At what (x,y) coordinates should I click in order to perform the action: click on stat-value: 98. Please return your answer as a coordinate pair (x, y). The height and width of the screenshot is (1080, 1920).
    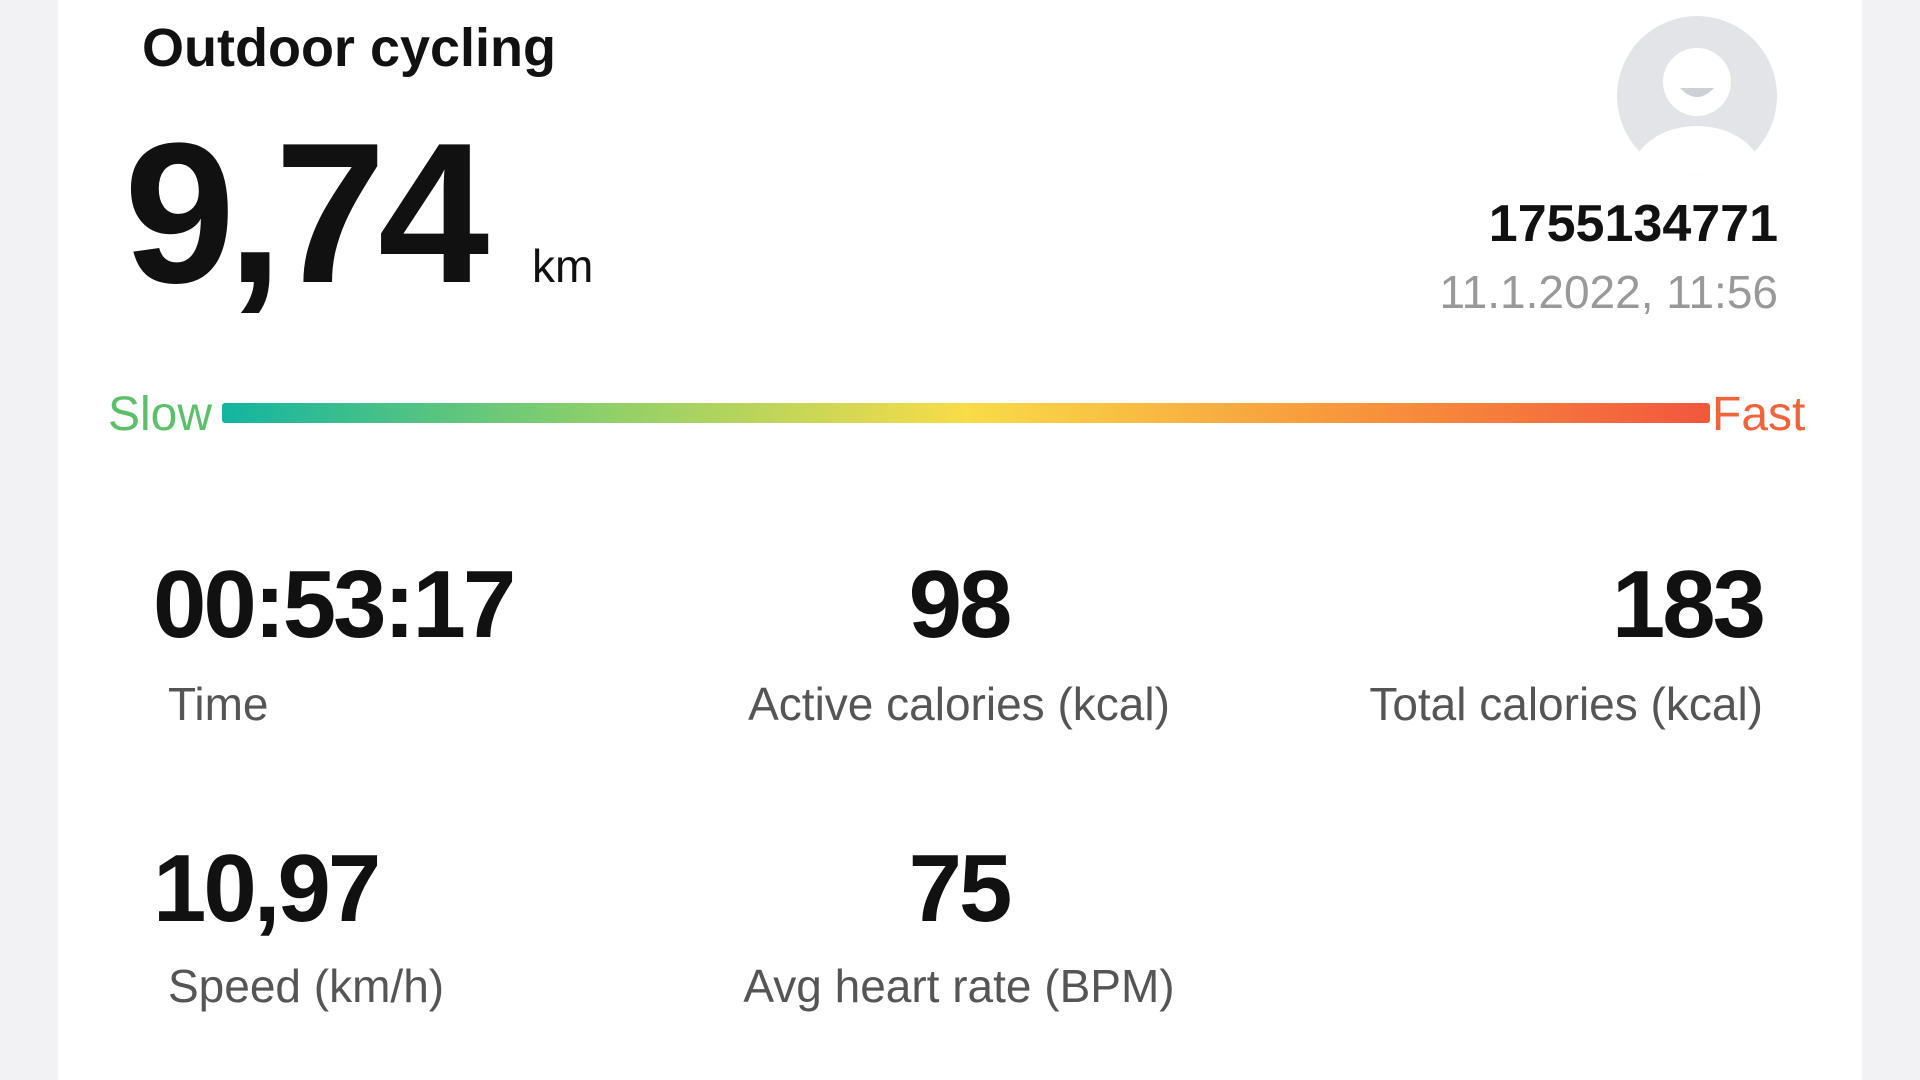
    Looking at the image, I should click on (959, 604).